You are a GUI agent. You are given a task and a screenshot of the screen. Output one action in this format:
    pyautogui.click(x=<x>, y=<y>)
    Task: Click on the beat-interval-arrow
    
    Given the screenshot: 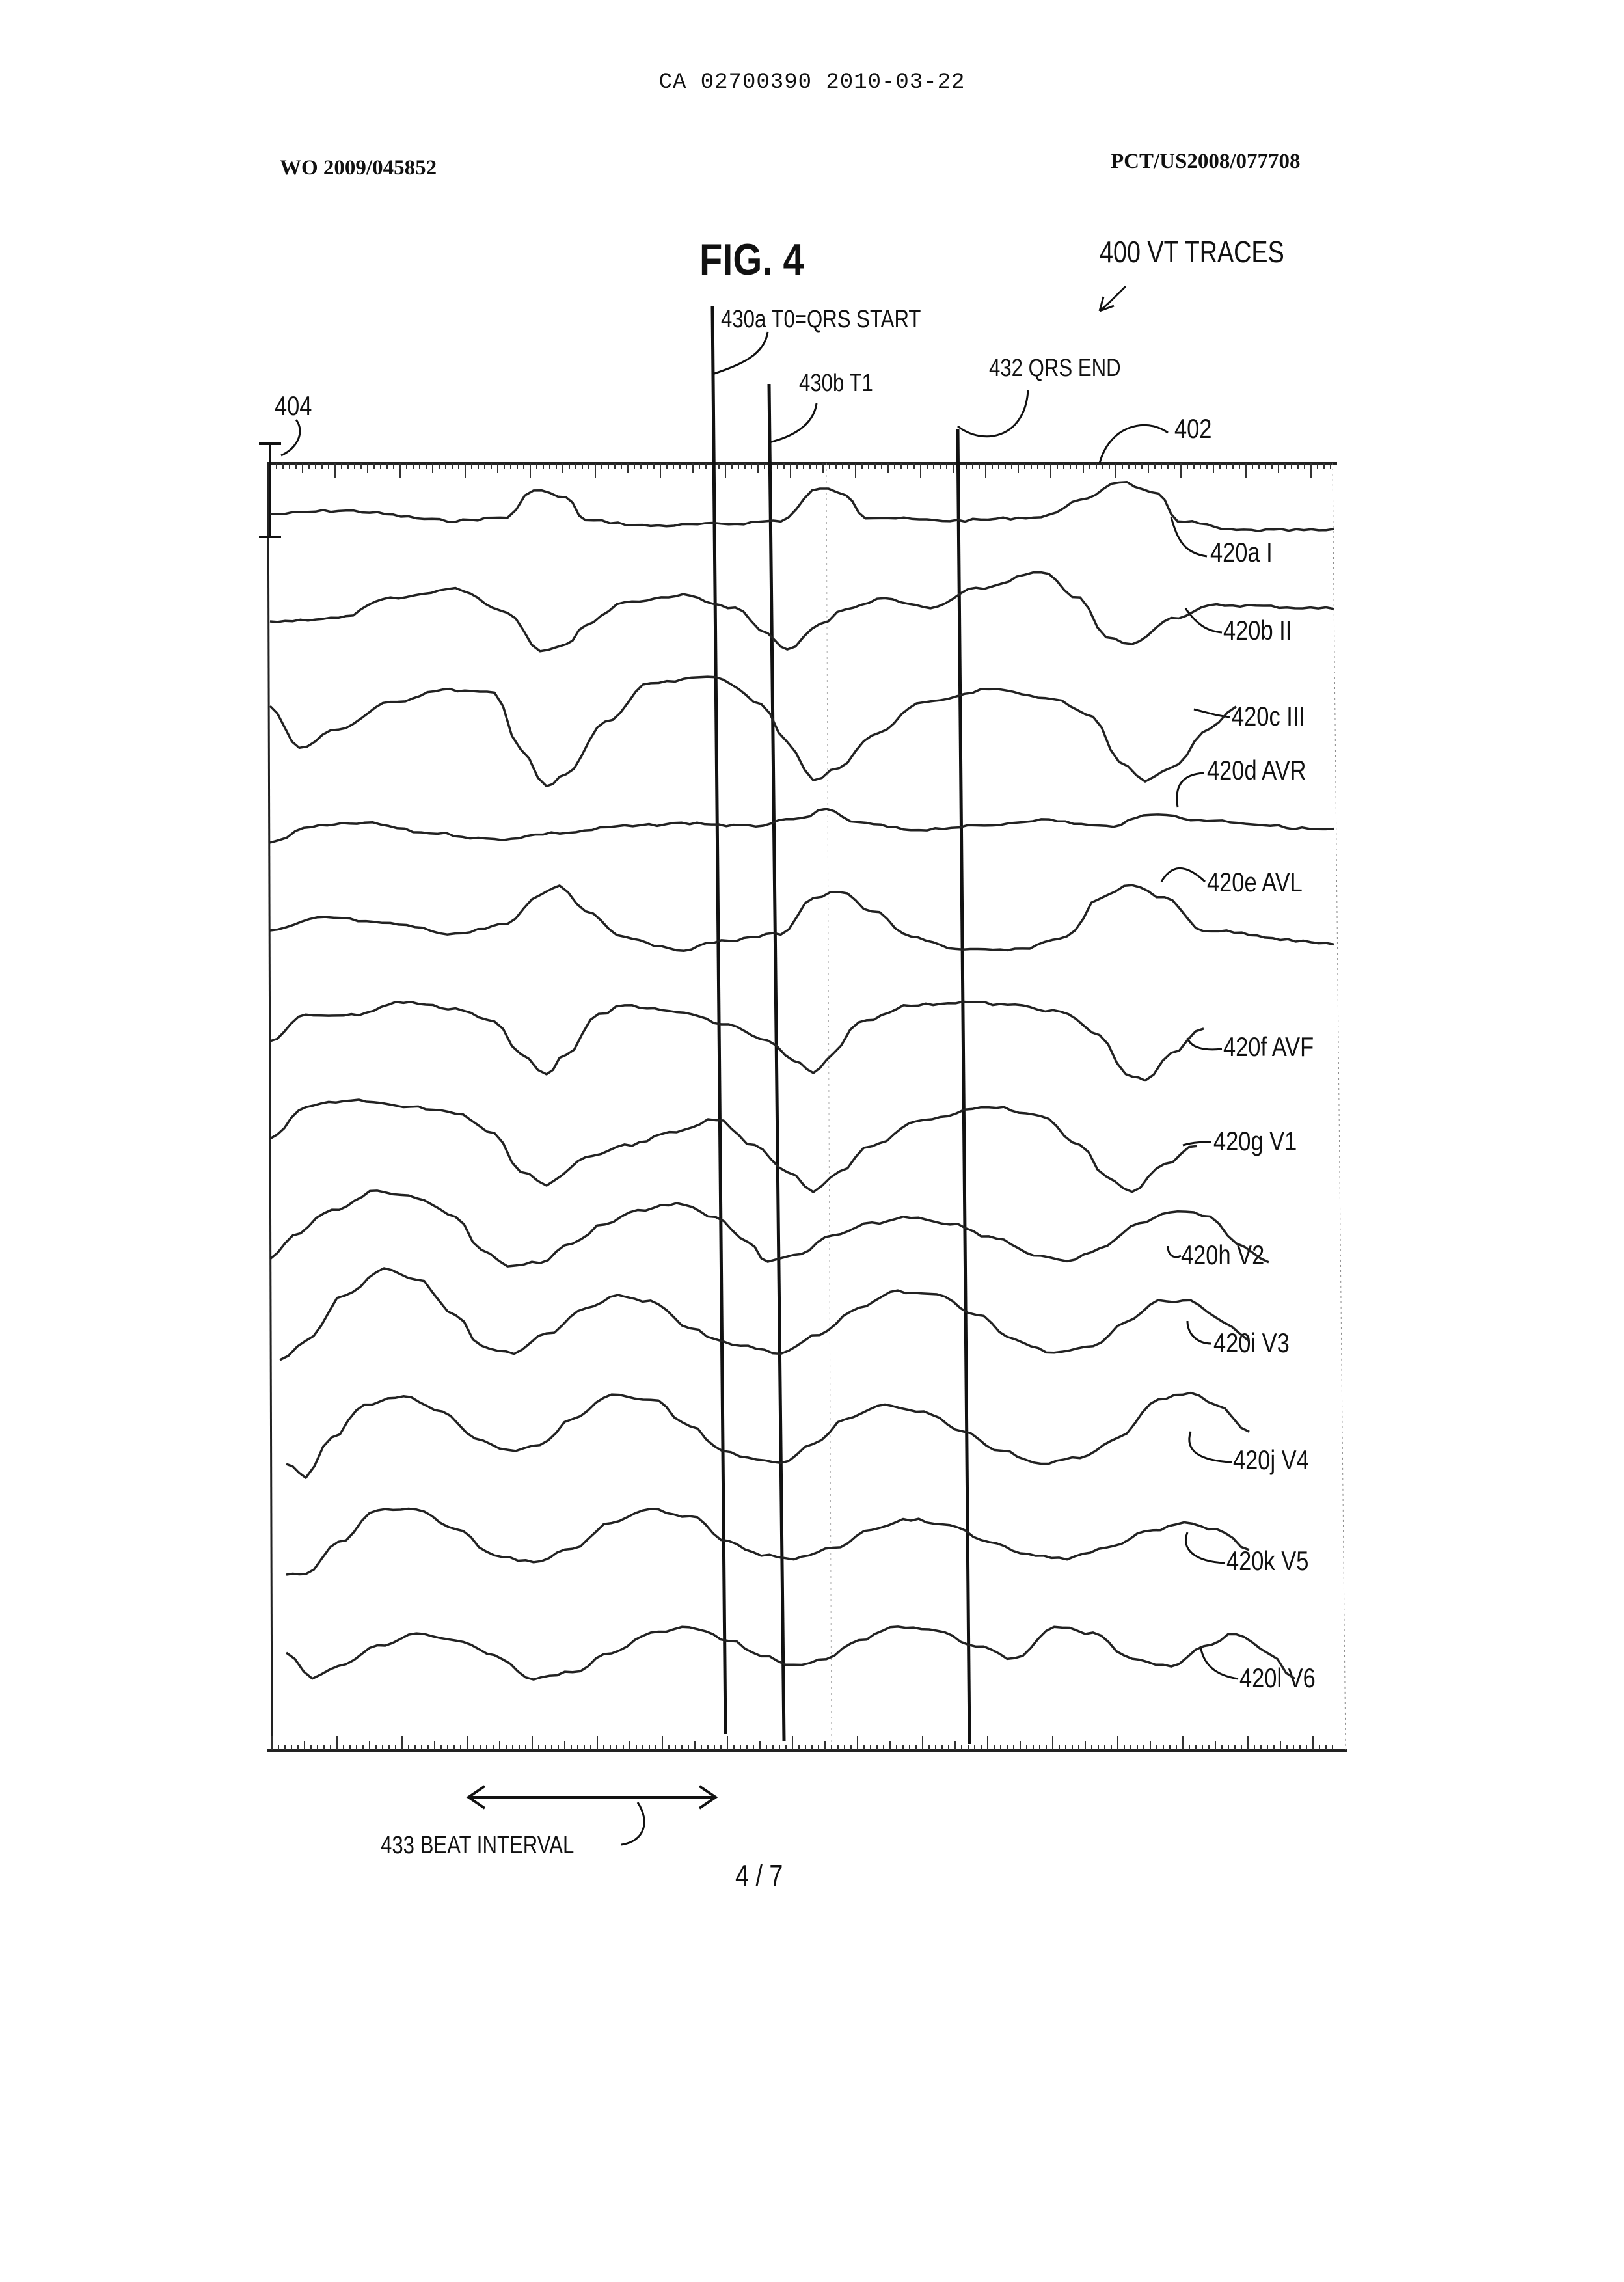 What is the action you would take?
    pyautogui.click(x=592, y=1815)
    